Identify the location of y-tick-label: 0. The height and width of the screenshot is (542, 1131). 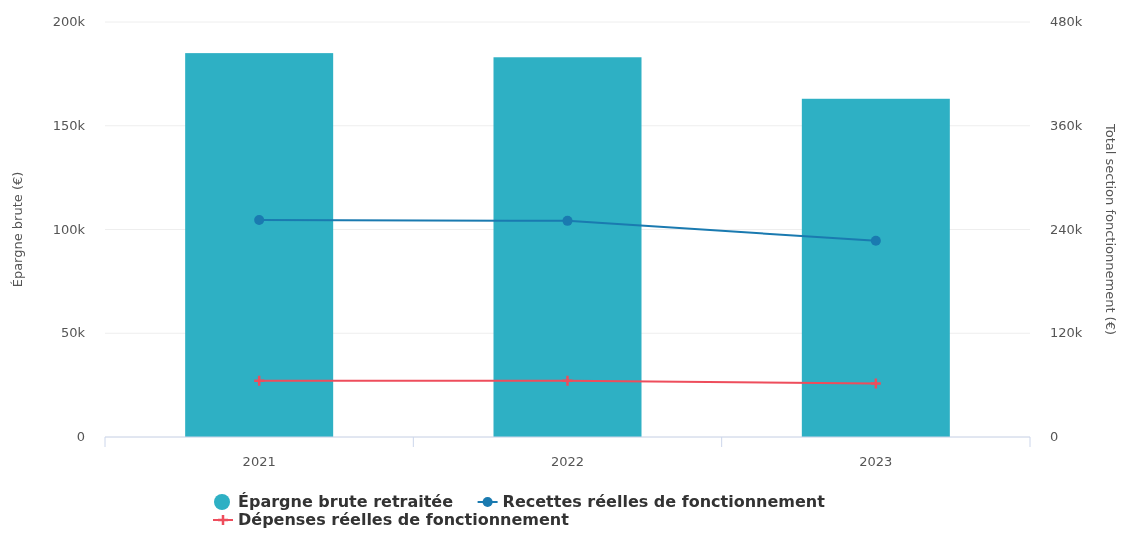
(80, 436).